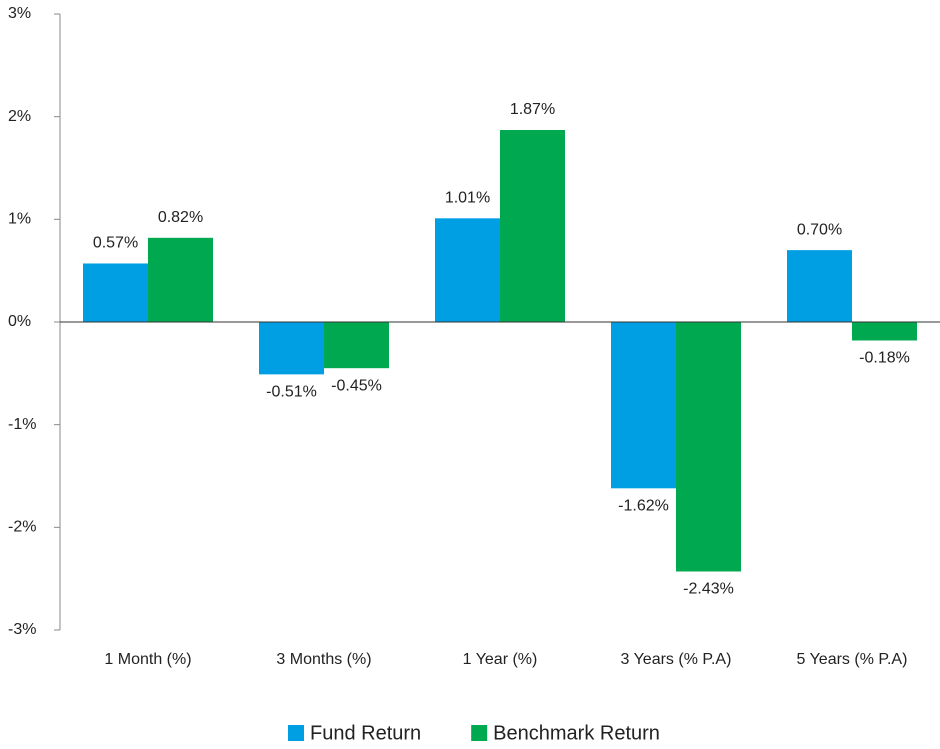 Image resolution: width=940 pixels, height=749 pixels. Describe the element at coordinates (22, 424) in the screenshot. I see `y-tick-label: -1%` at that location.